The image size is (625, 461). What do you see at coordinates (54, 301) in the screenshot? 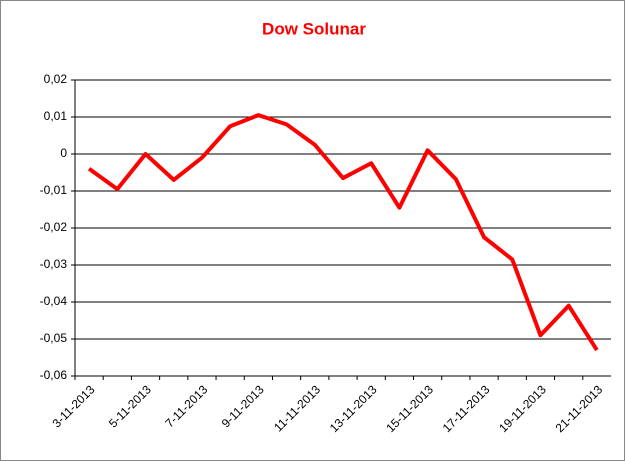
I see `y-tick-label: -0,04` at bounding box center [54, 301].